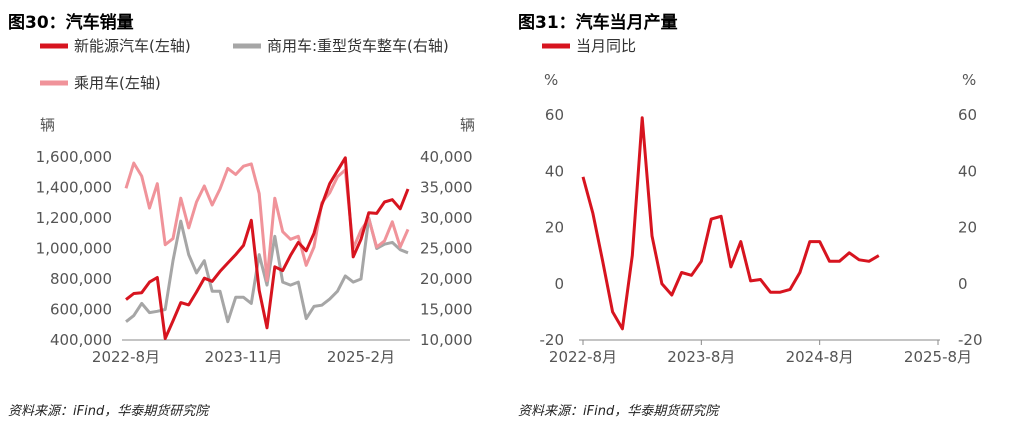 Image resolution: width=1026 pixels, height=426 pixels. What do you see at coordinates (551, 80) in the screenshot?
I see `y-left-unit: %` at bounding box center [551, 80].